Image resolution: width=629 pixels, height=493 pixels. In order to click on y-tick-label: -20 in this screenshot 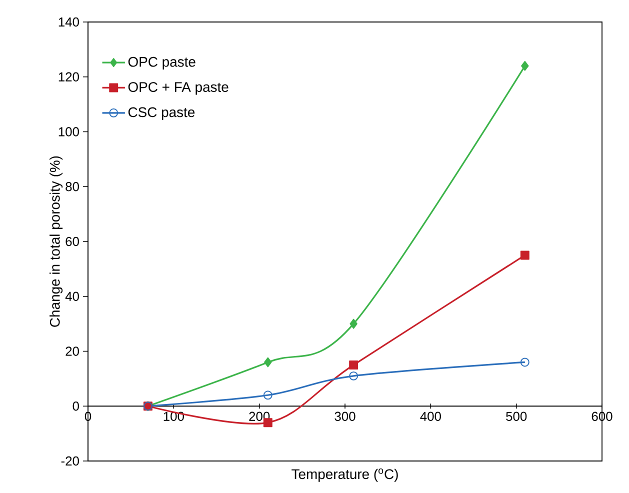, I will do `click(70, 461)`.